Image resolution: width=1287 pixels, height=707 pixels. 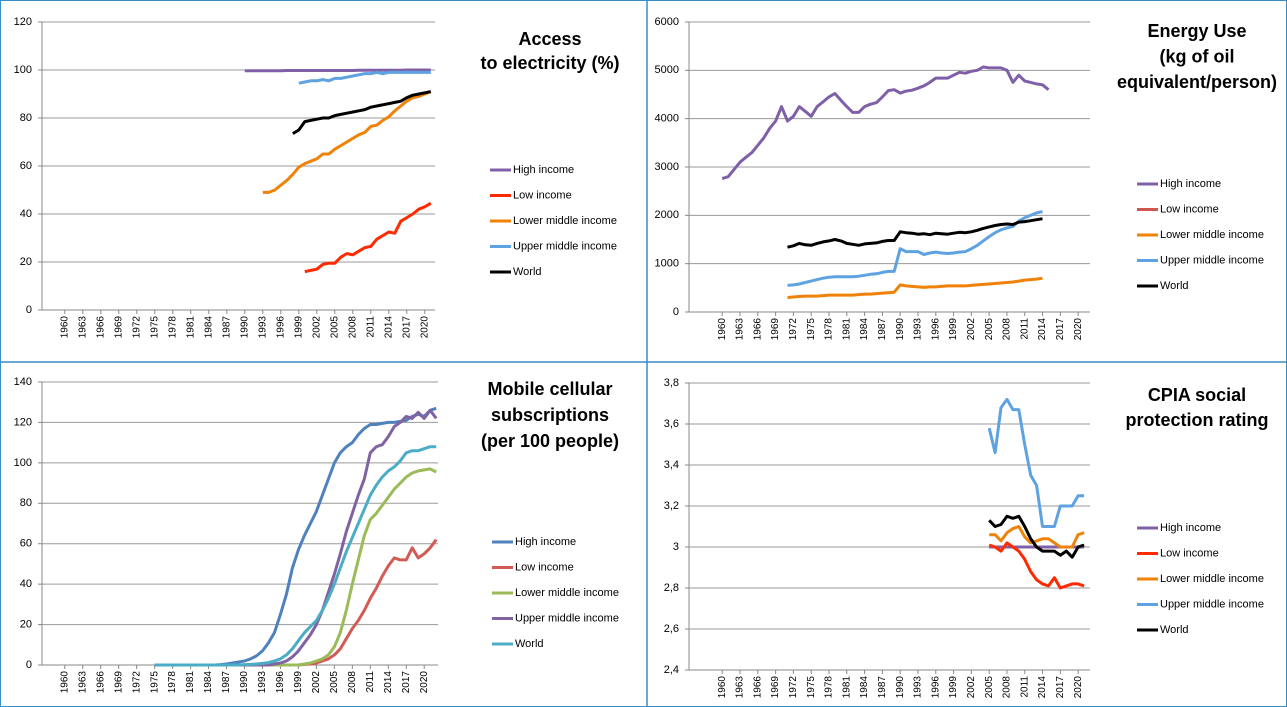 I want to click on chart-title: equivalent/person), so click(x=1197, y=82).